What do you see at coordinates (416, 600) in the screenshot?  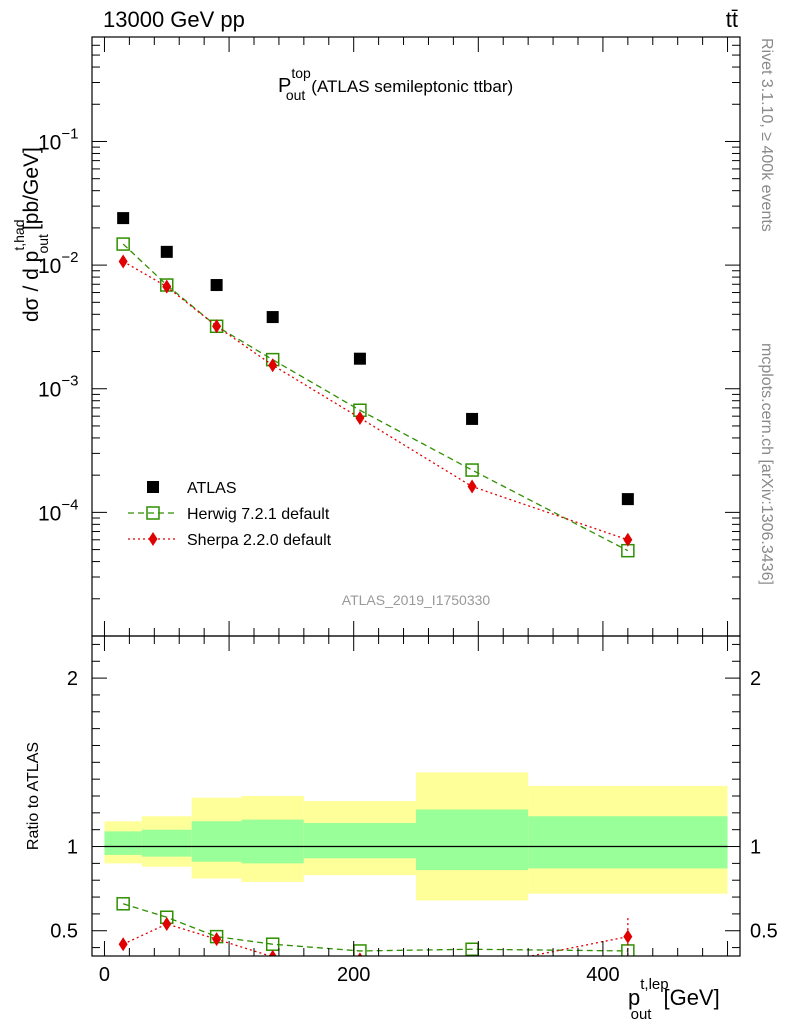 I see `watermark: ATLAS_2019_I1750330` at bounding box center [416, 600].